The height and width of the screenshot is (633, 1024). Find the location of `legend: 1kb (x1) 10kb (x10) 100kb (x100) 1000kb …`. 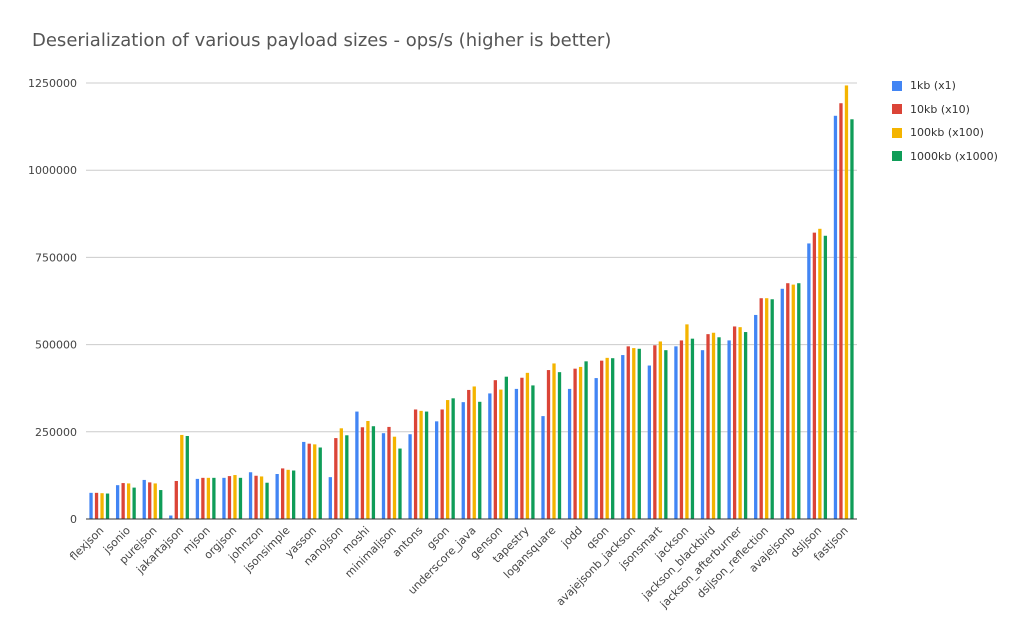

legend: 1kb (x1) 10kb (x10) 100kb (x100) 1000kb … is located at coordinates (945, 121).